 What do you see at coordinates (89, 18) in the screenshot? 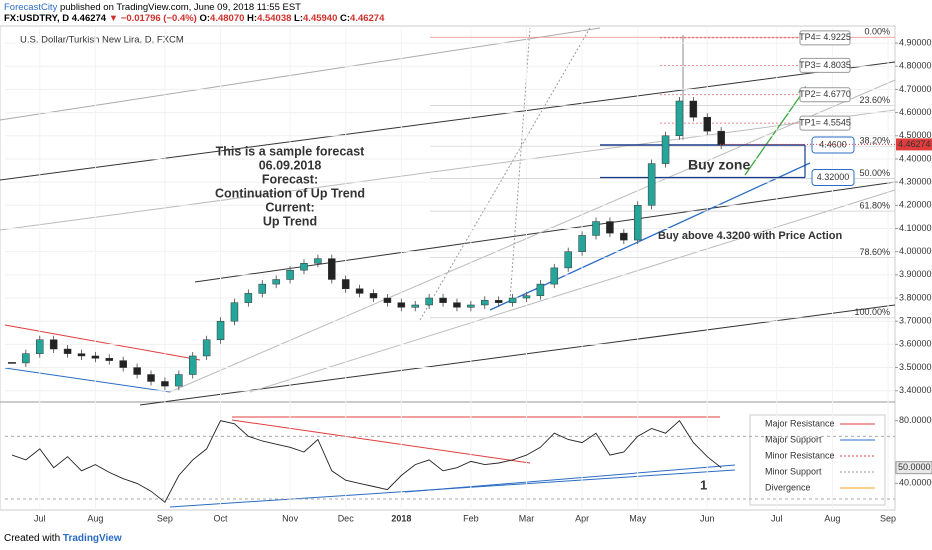
I see `last: 4.46274` at bounding box center [89, 18].